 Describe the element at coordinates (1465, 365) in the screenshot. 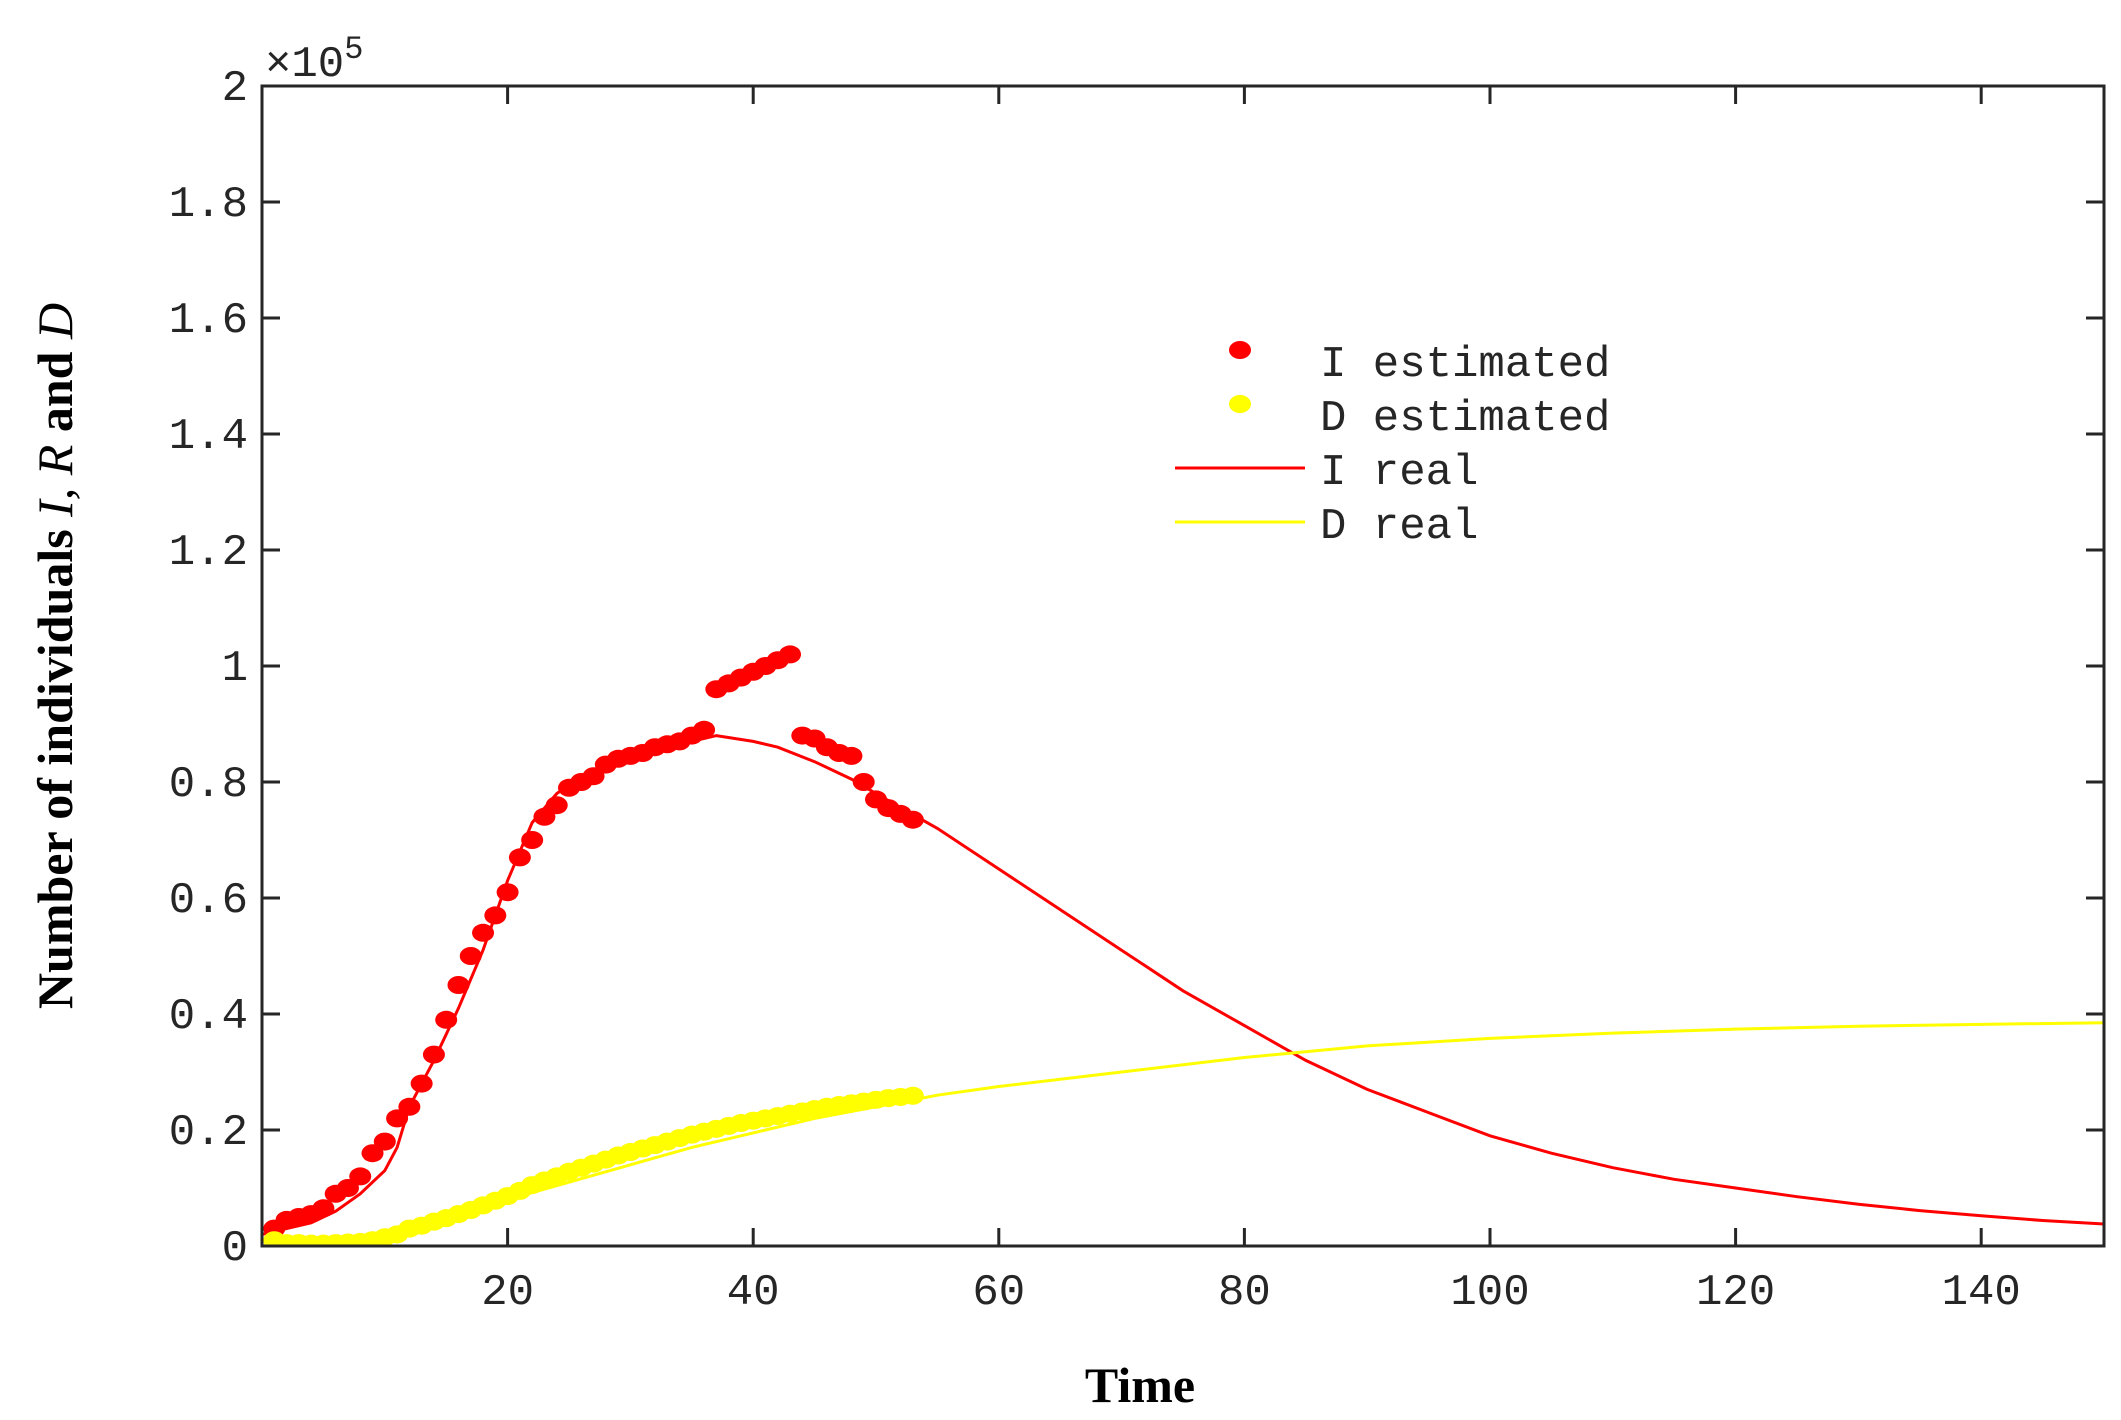

I see `legend-label: I estimated` at that location.